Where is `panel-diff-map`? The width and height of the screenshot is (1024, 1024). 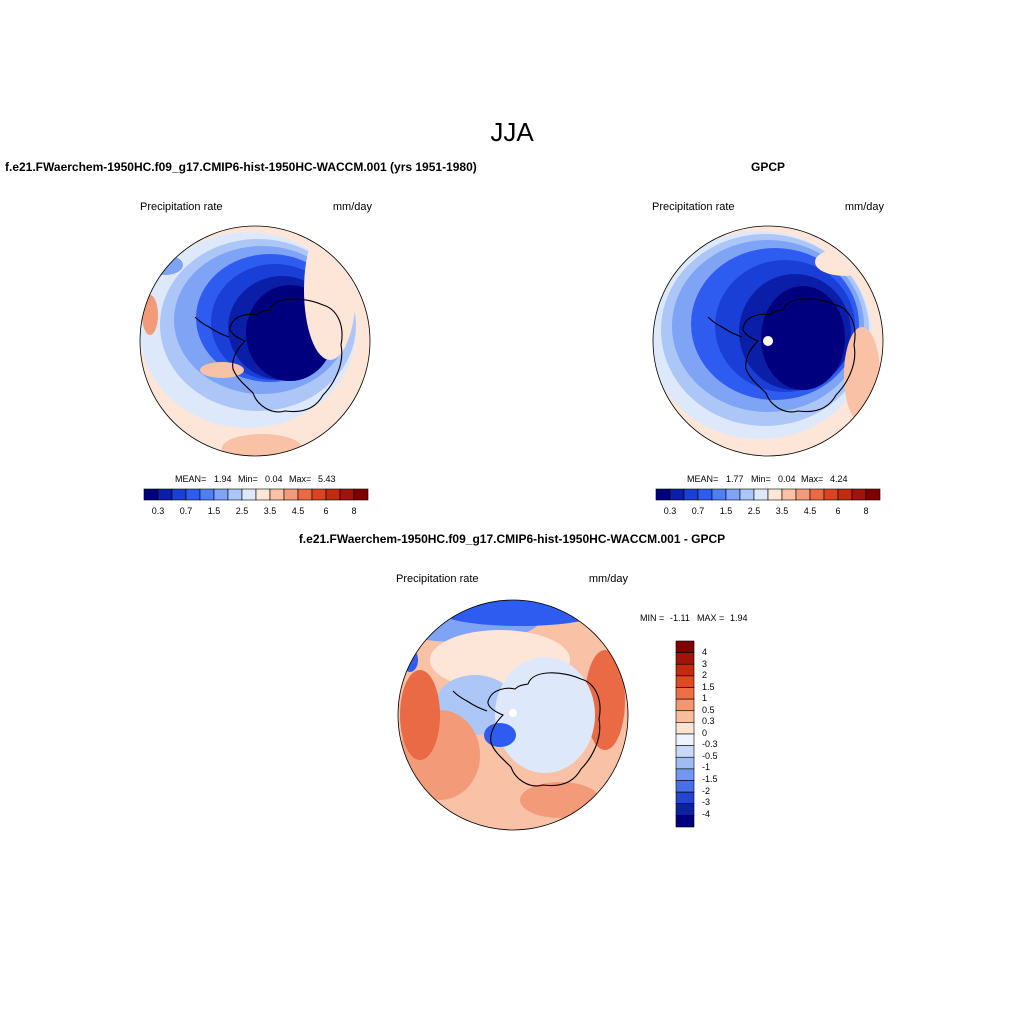 panel-diff-map is located at coordinates (513, 715).